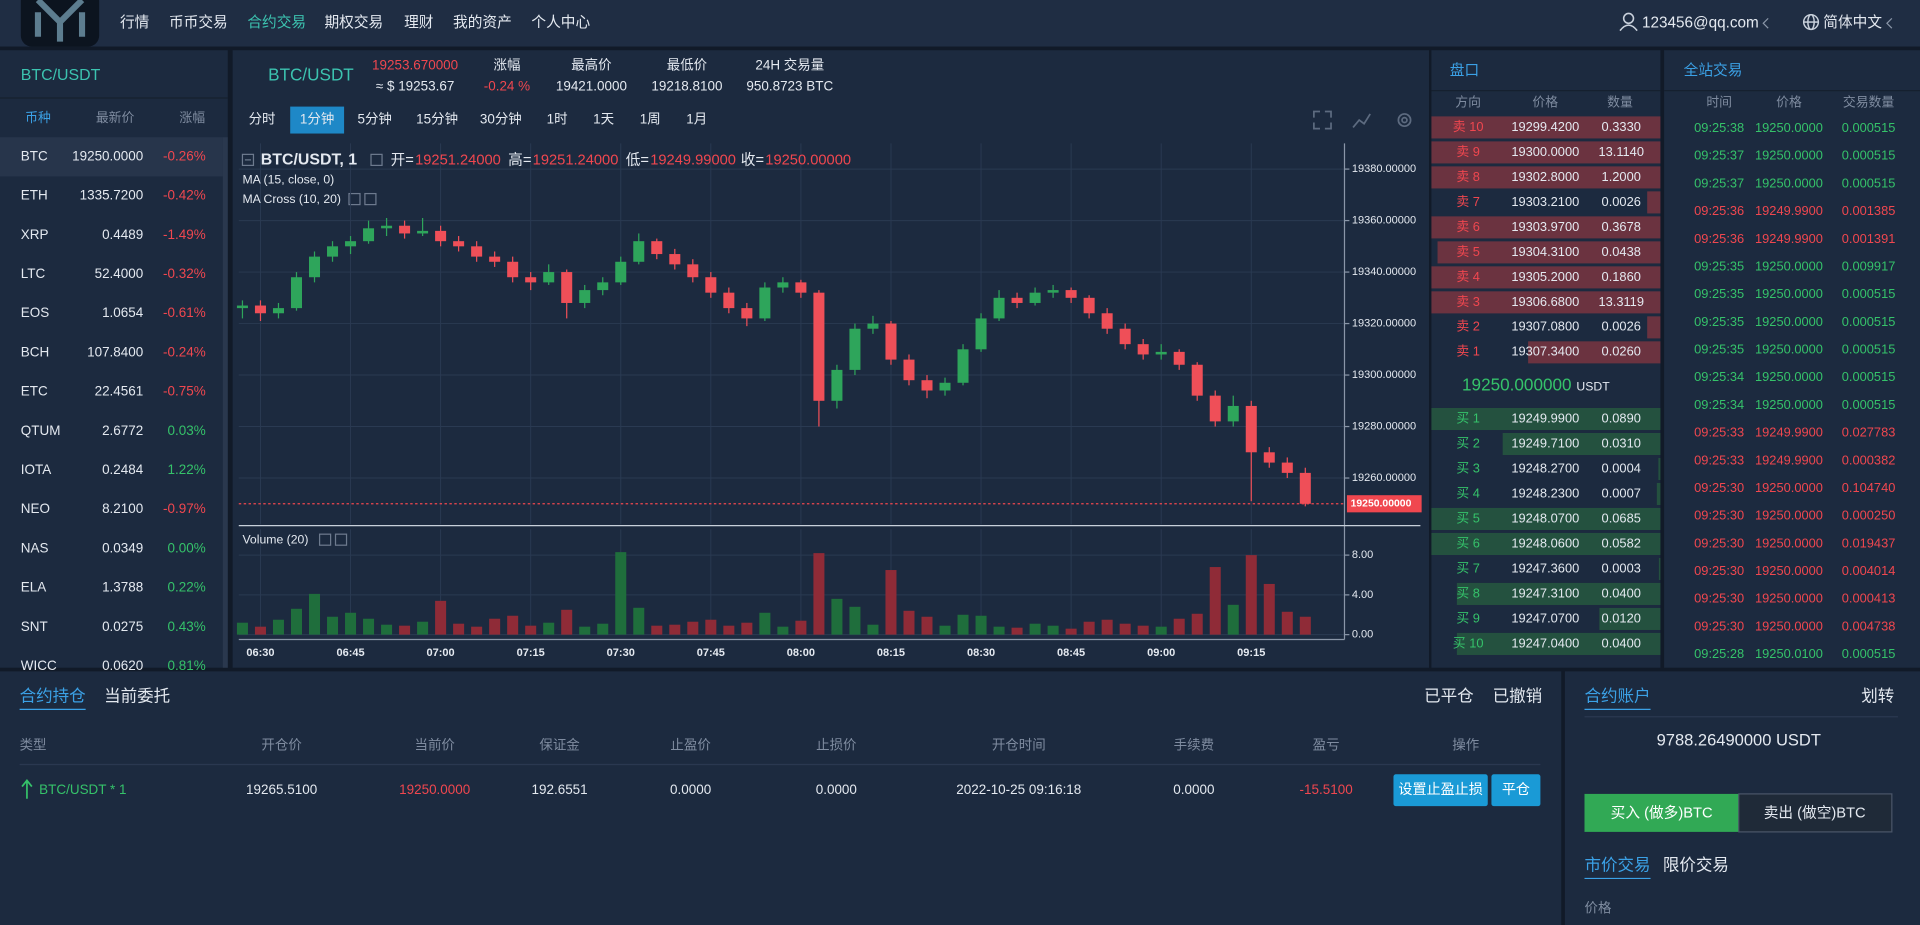  What do you see at coordinates (1468, 592) in the screenshot?
I see `book-side: 买 8` at bounding box center [1468, 592].